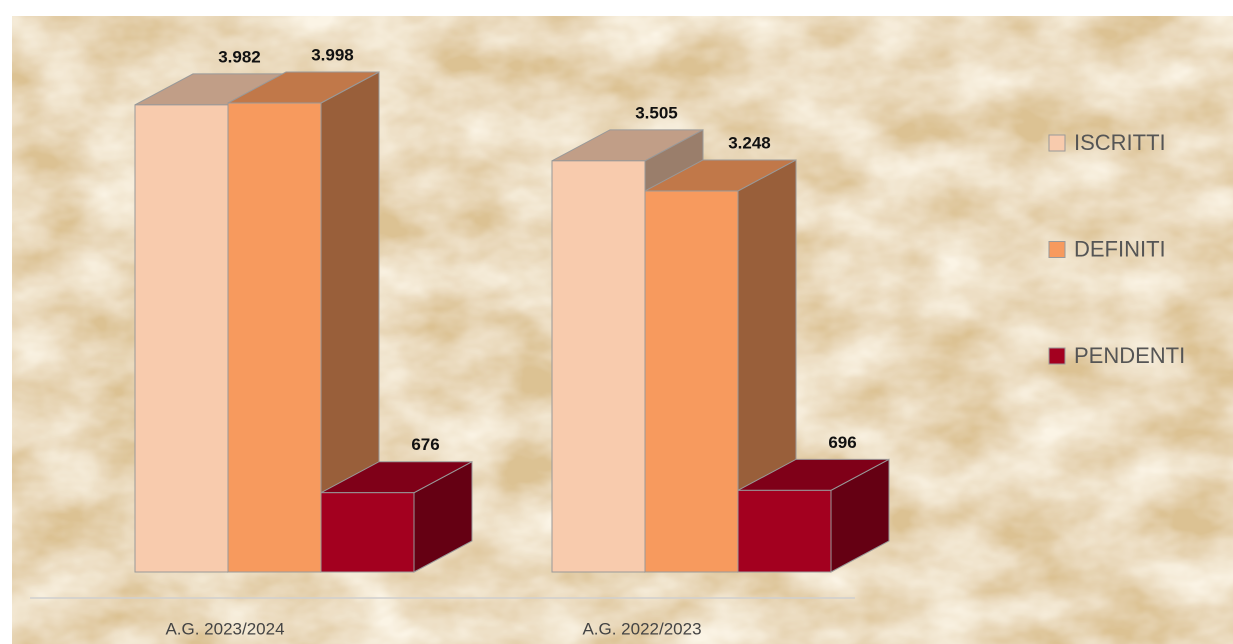  Describe the element at coordinates (656, 112) in the screenshot. I see `value-label: 3.505` at that location.